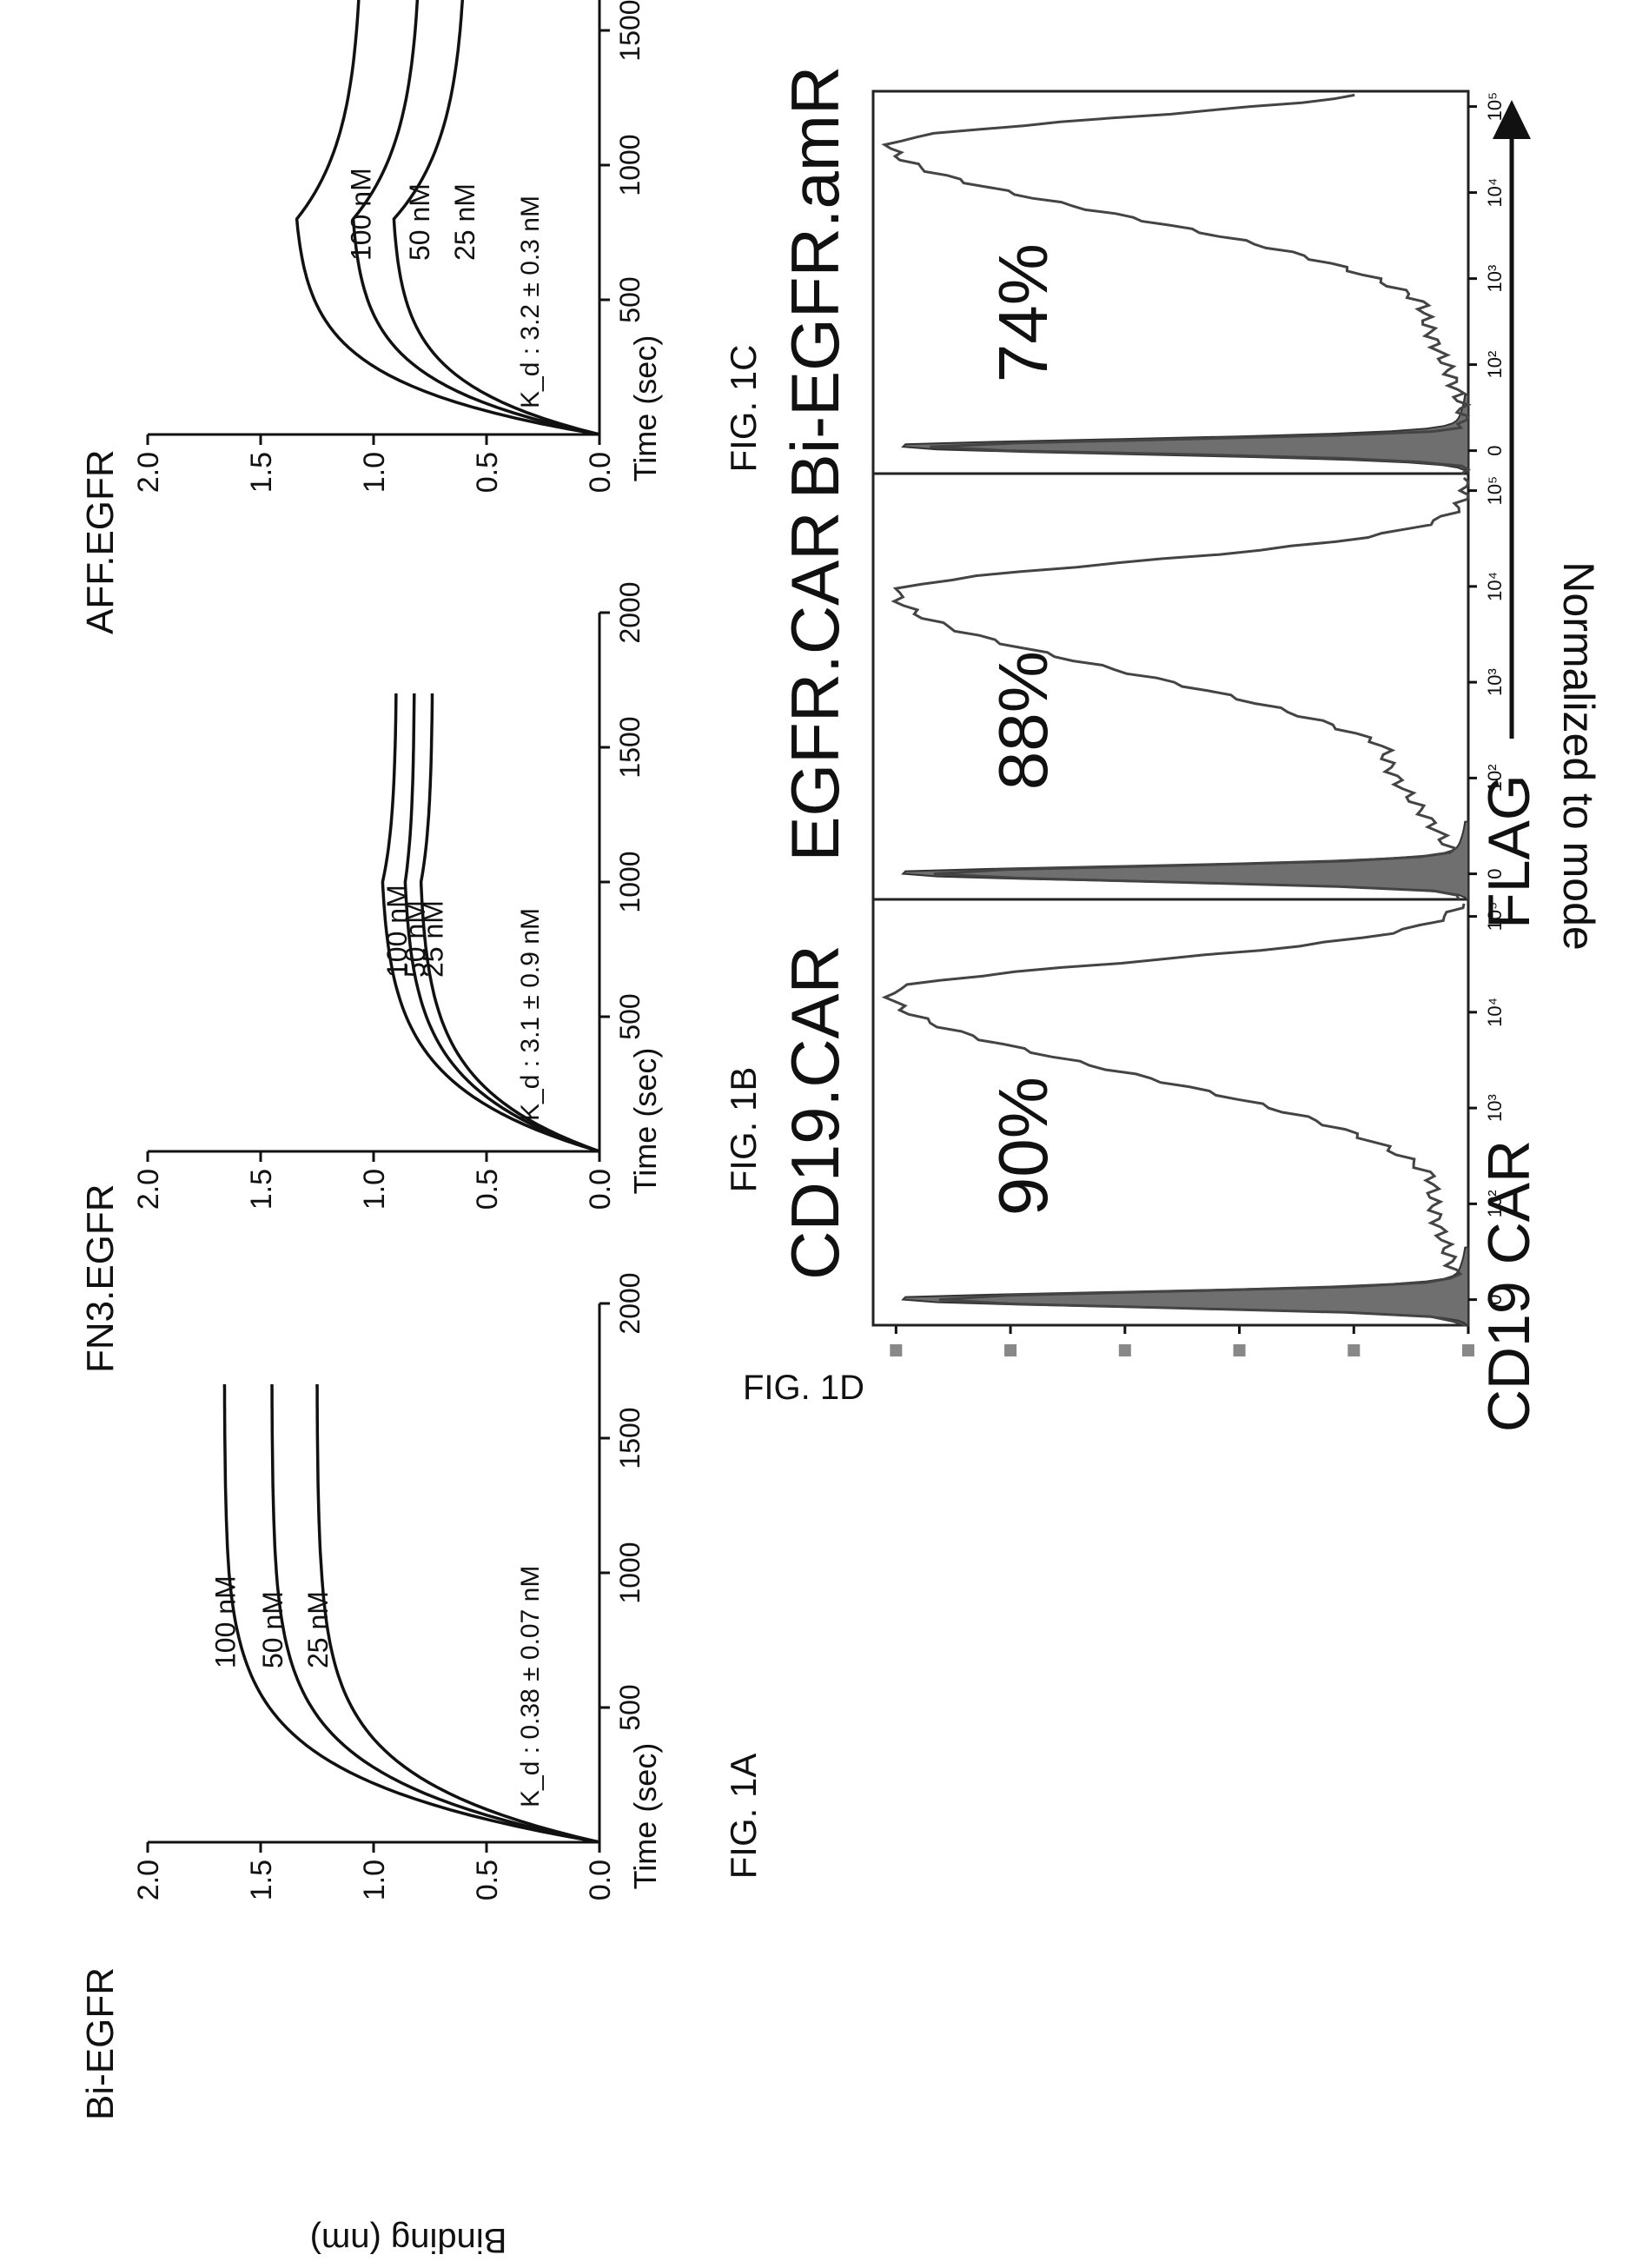 The height and width of the screenshot is (2268, 1629). I want to click on chart-title: Bi-EGFR, so click(101, 2043).